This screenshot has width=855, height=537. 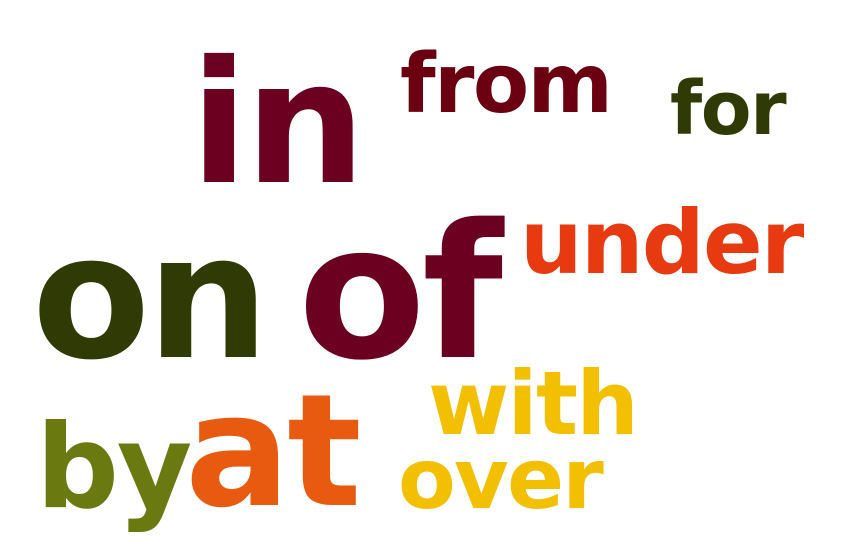 I want to click on word-on: on, so click(x=149, y=297).